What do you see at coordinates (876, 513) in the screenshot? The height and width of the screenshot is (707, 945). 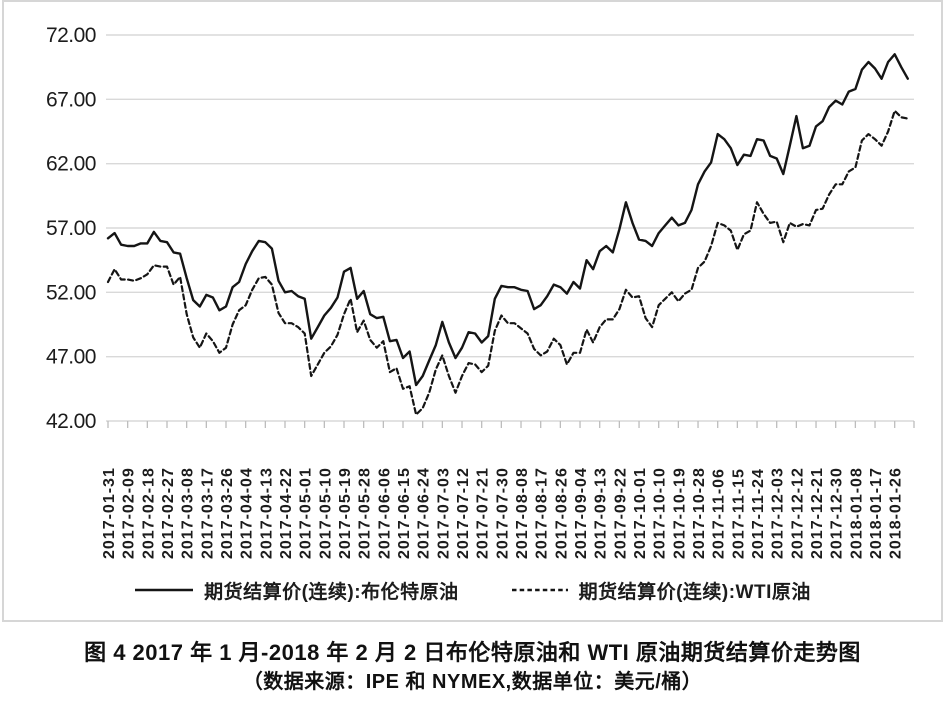 I see `x-axis-tick-label: 2018-01-17` at bounding box center [876, 513].